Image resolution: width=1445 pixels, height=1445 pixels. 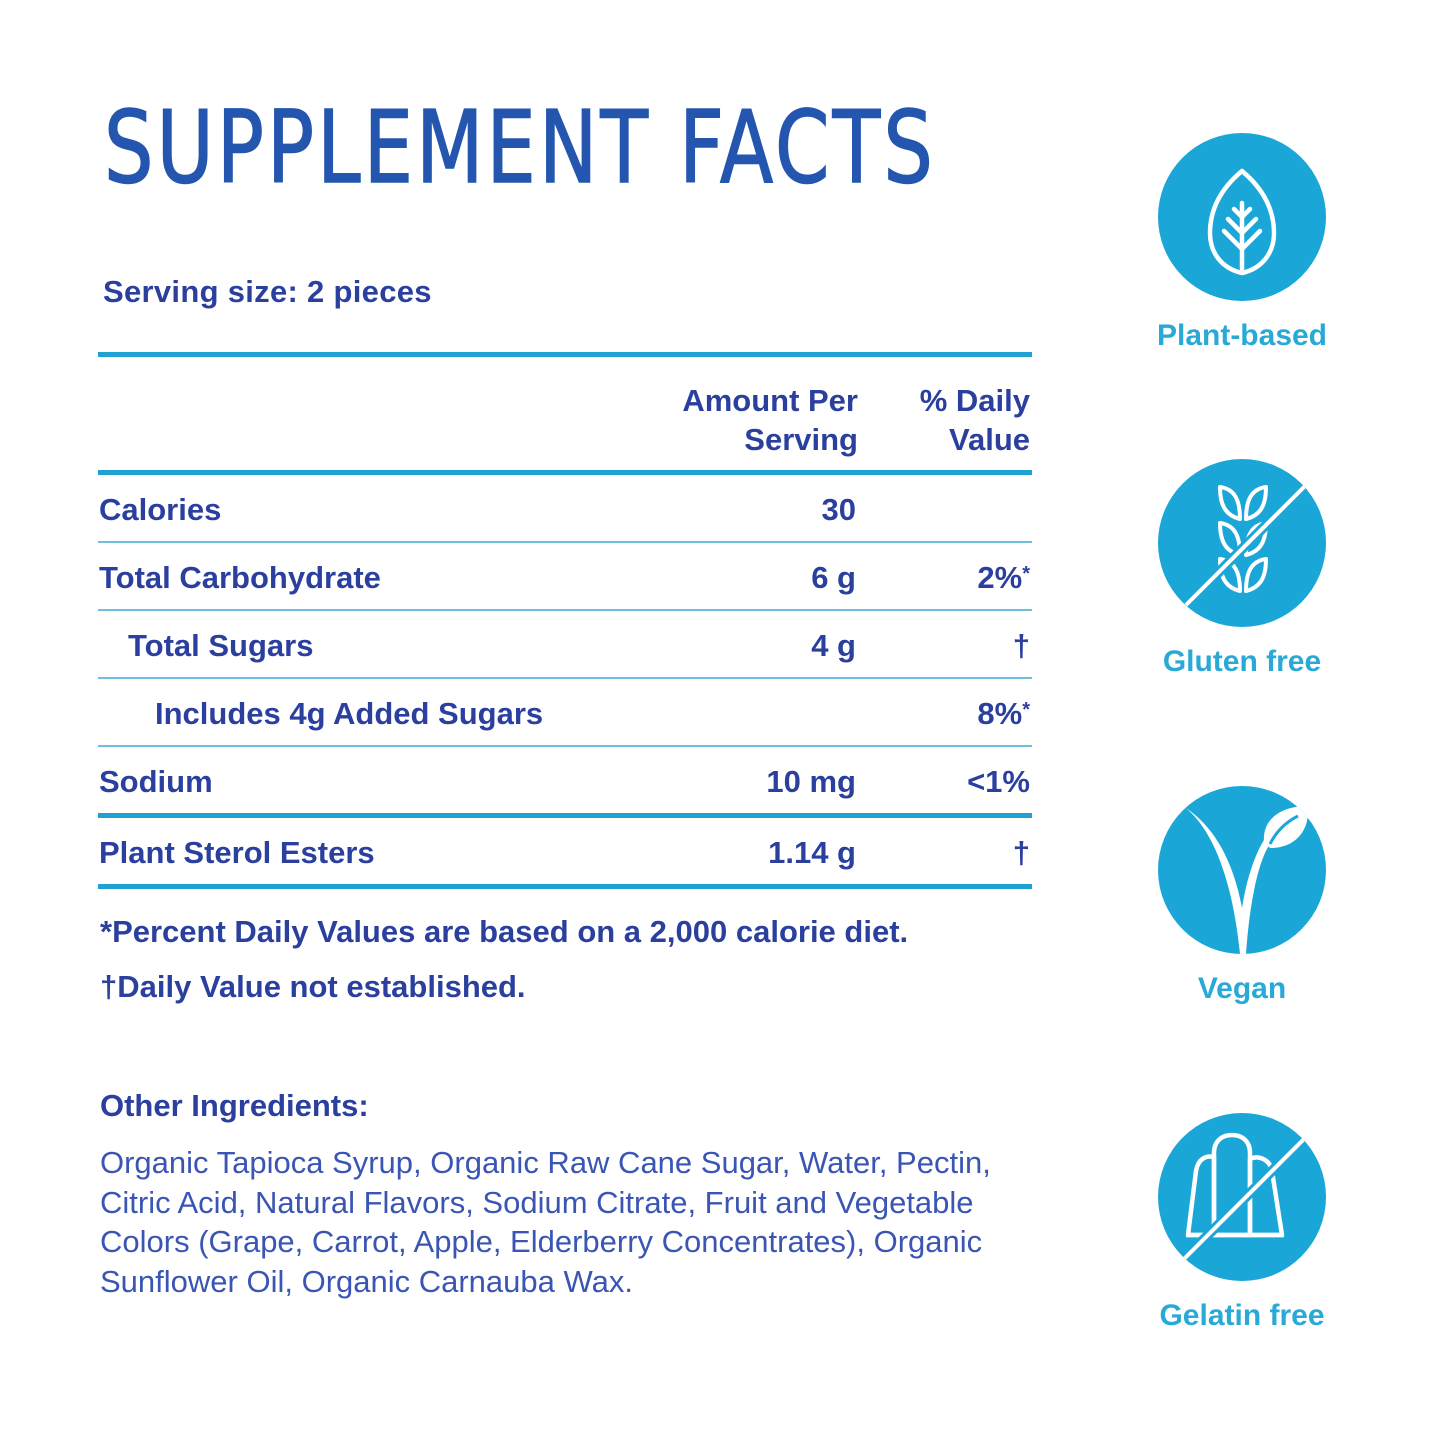 What do you see at coordinates (349, 713) in the screenshot?
I see `nutrient-label: Includes 4g Added Sugars` at bounding box center [349, 713].